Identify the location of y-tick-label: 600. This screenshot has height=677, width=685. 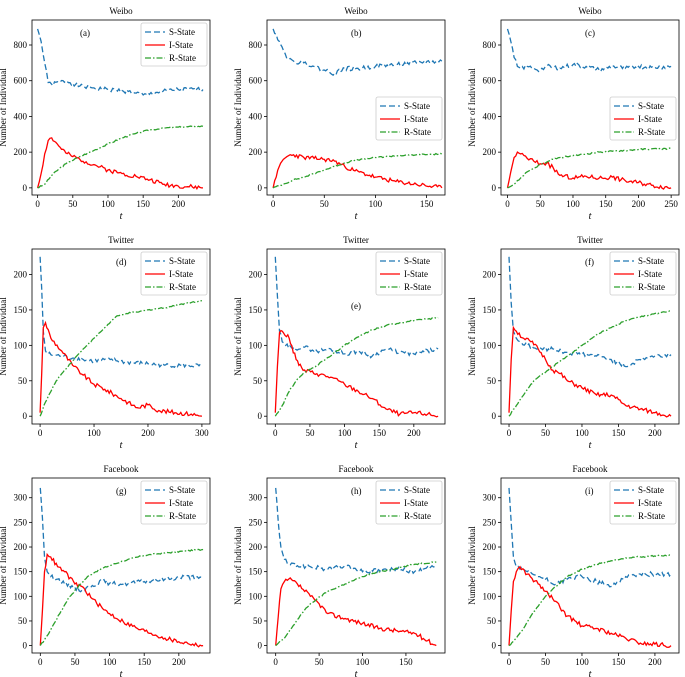
(256, 81).